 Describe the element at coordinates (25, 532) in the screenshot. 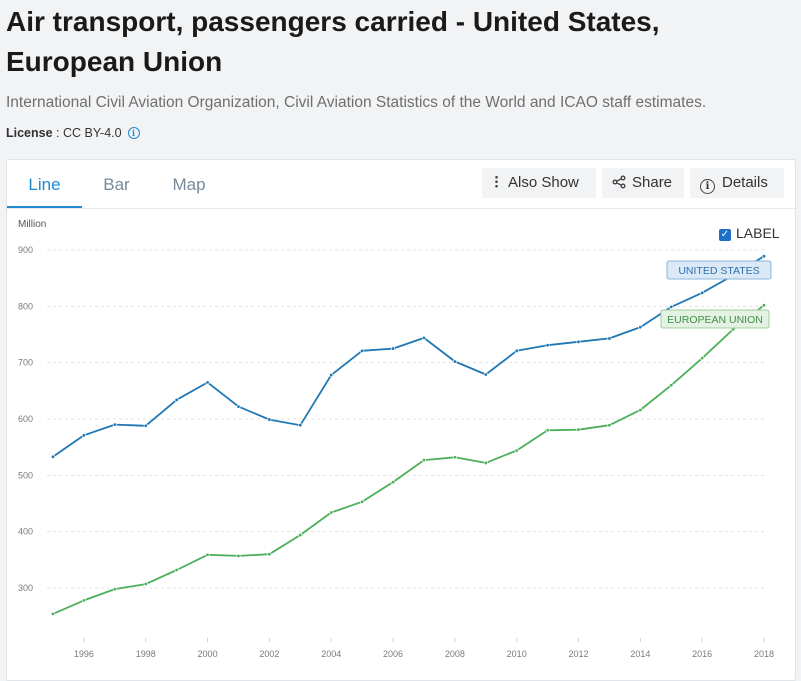

I see `y-tick-label: 400` at that location.